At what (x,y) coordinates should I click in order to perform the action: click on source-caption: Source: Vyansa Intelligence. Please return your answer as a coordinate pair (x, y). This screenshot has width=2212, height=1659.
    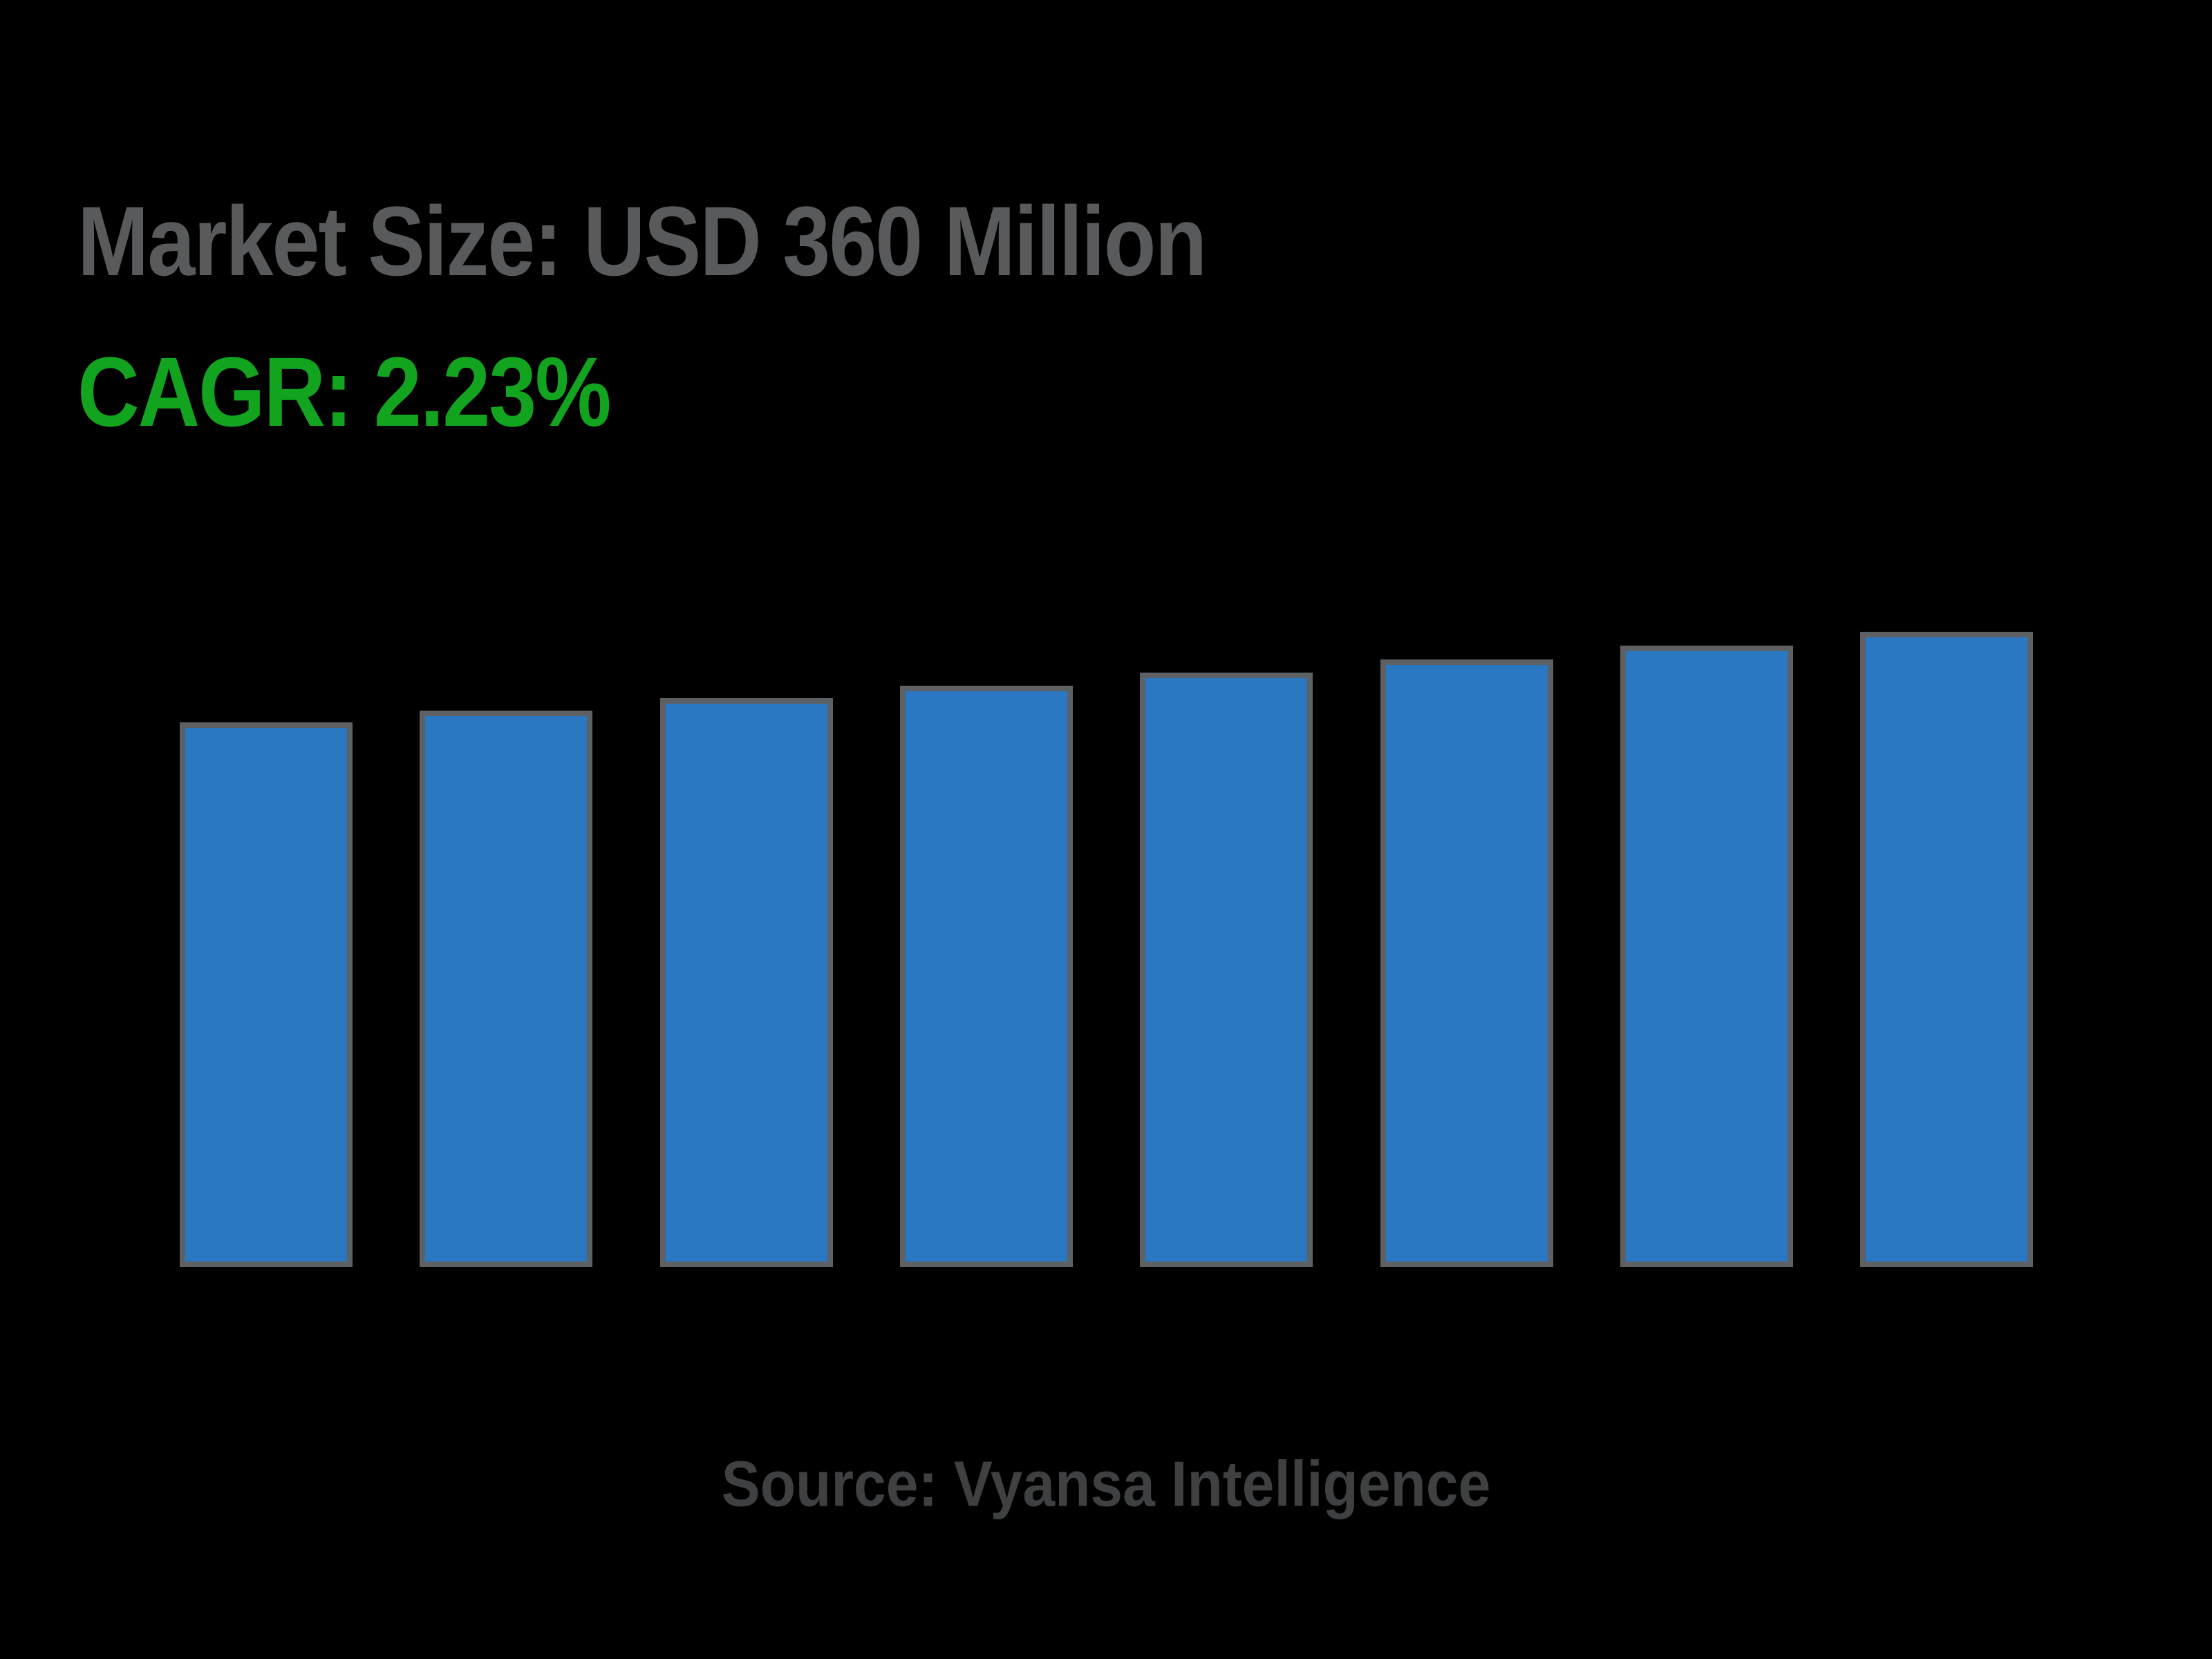
    Looking at the image, I should click on (1106, 1484).